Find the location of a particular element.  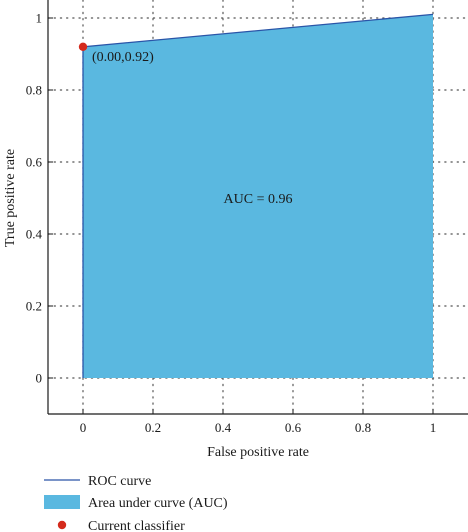

x-tick-label-5: 1 is located at coordinates (433, 427).